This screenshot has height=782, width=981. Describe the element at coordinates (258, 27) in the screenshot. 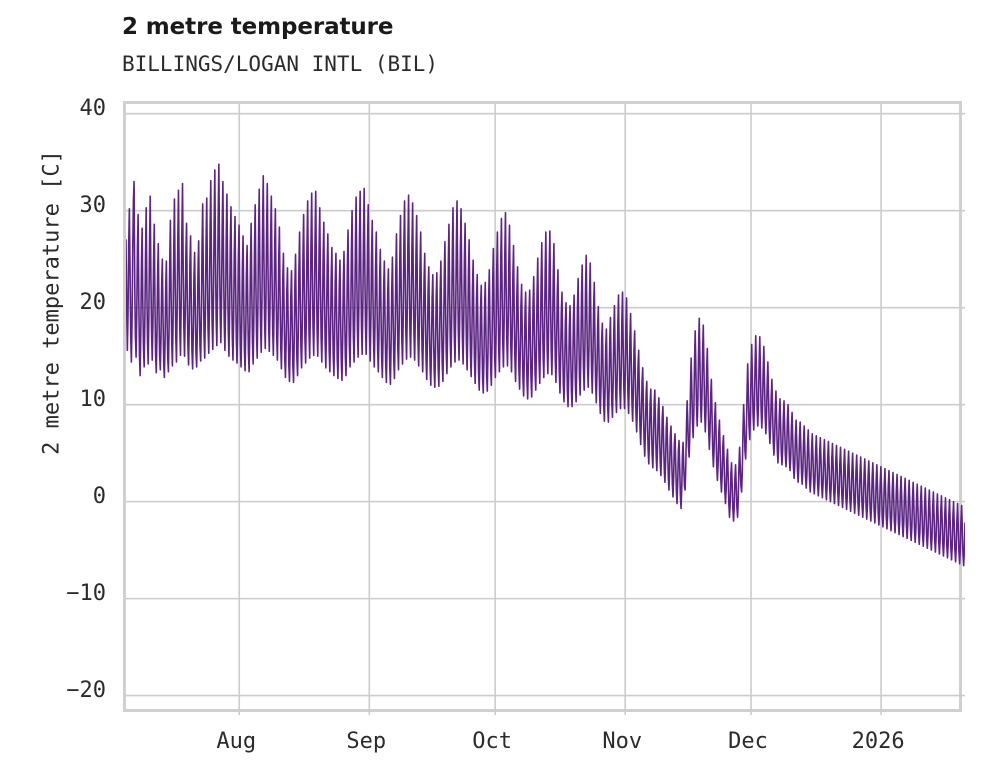

I see `chart-title: 2 metre temperature` at that location.